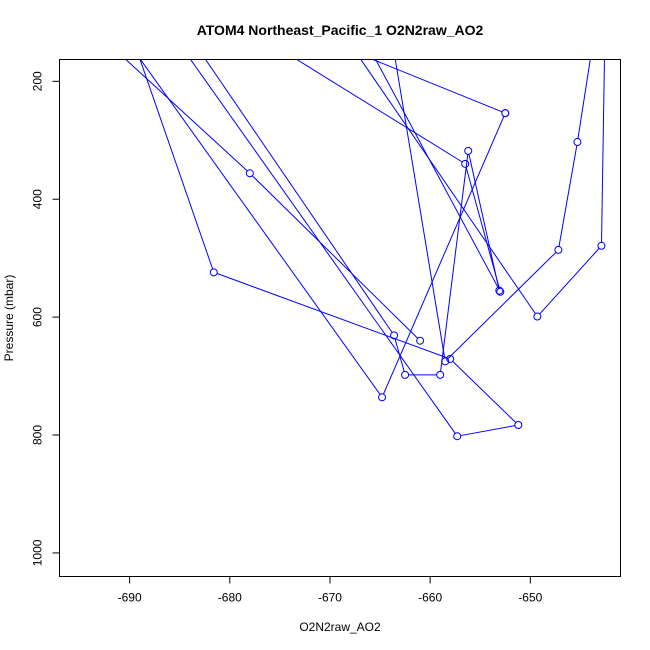 The height and width of the screenshot is (650, 650). What do you see at coordinates (38, 435) in the screenshot?
I see `y-tick-label: 800` at bounding box center [38, 435].